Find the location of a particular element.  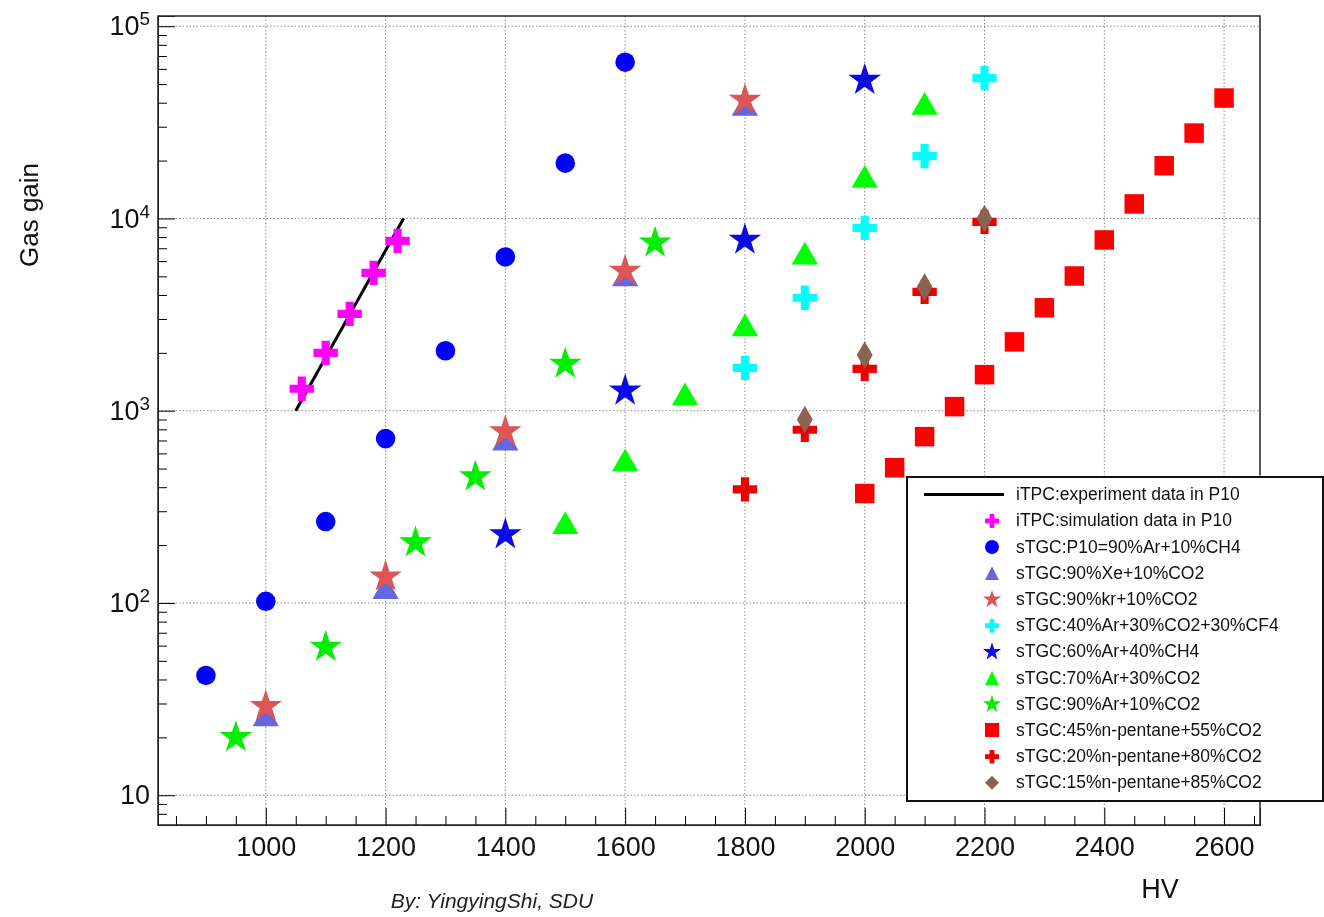

legend-label: sTGC:60%Ar+40%CH4 is located at coordinates (1108, 652).